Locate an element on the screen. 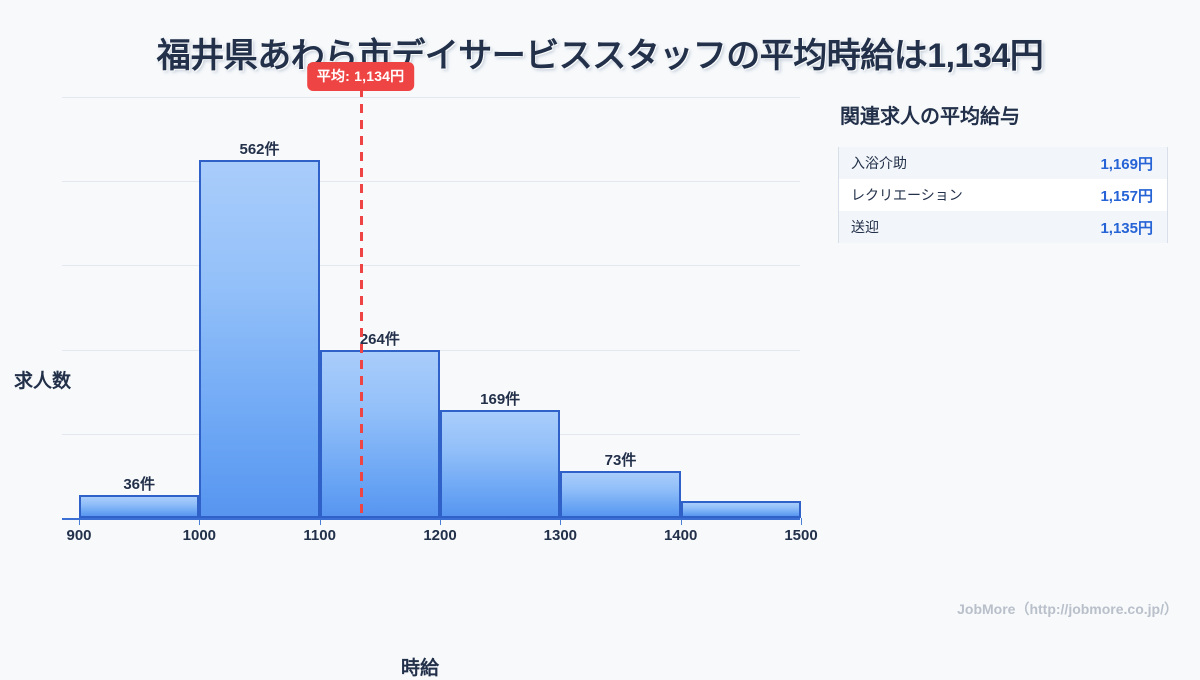  page-title: 福井県あわら市デイサービススタッフの平均時給は1,134円 is located at coordinates (600, 56).